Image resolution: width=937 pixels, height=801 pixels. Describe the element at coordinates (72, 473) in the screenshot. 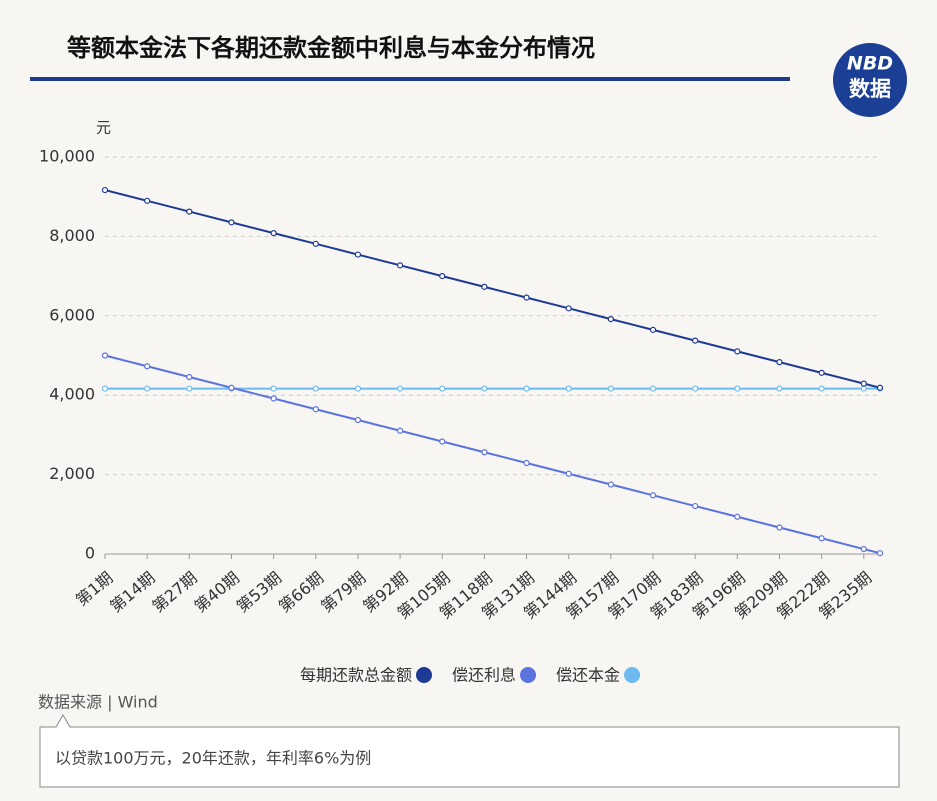

I see `y-tick-label: 2,000` at that location.